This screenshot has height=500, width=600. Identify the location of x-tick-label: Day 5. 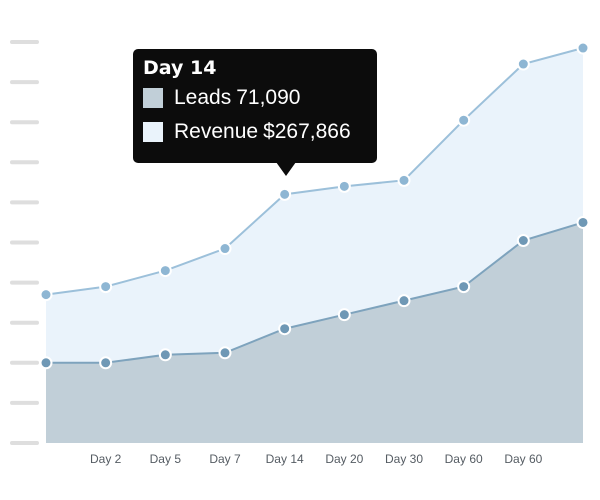
(166, 459).